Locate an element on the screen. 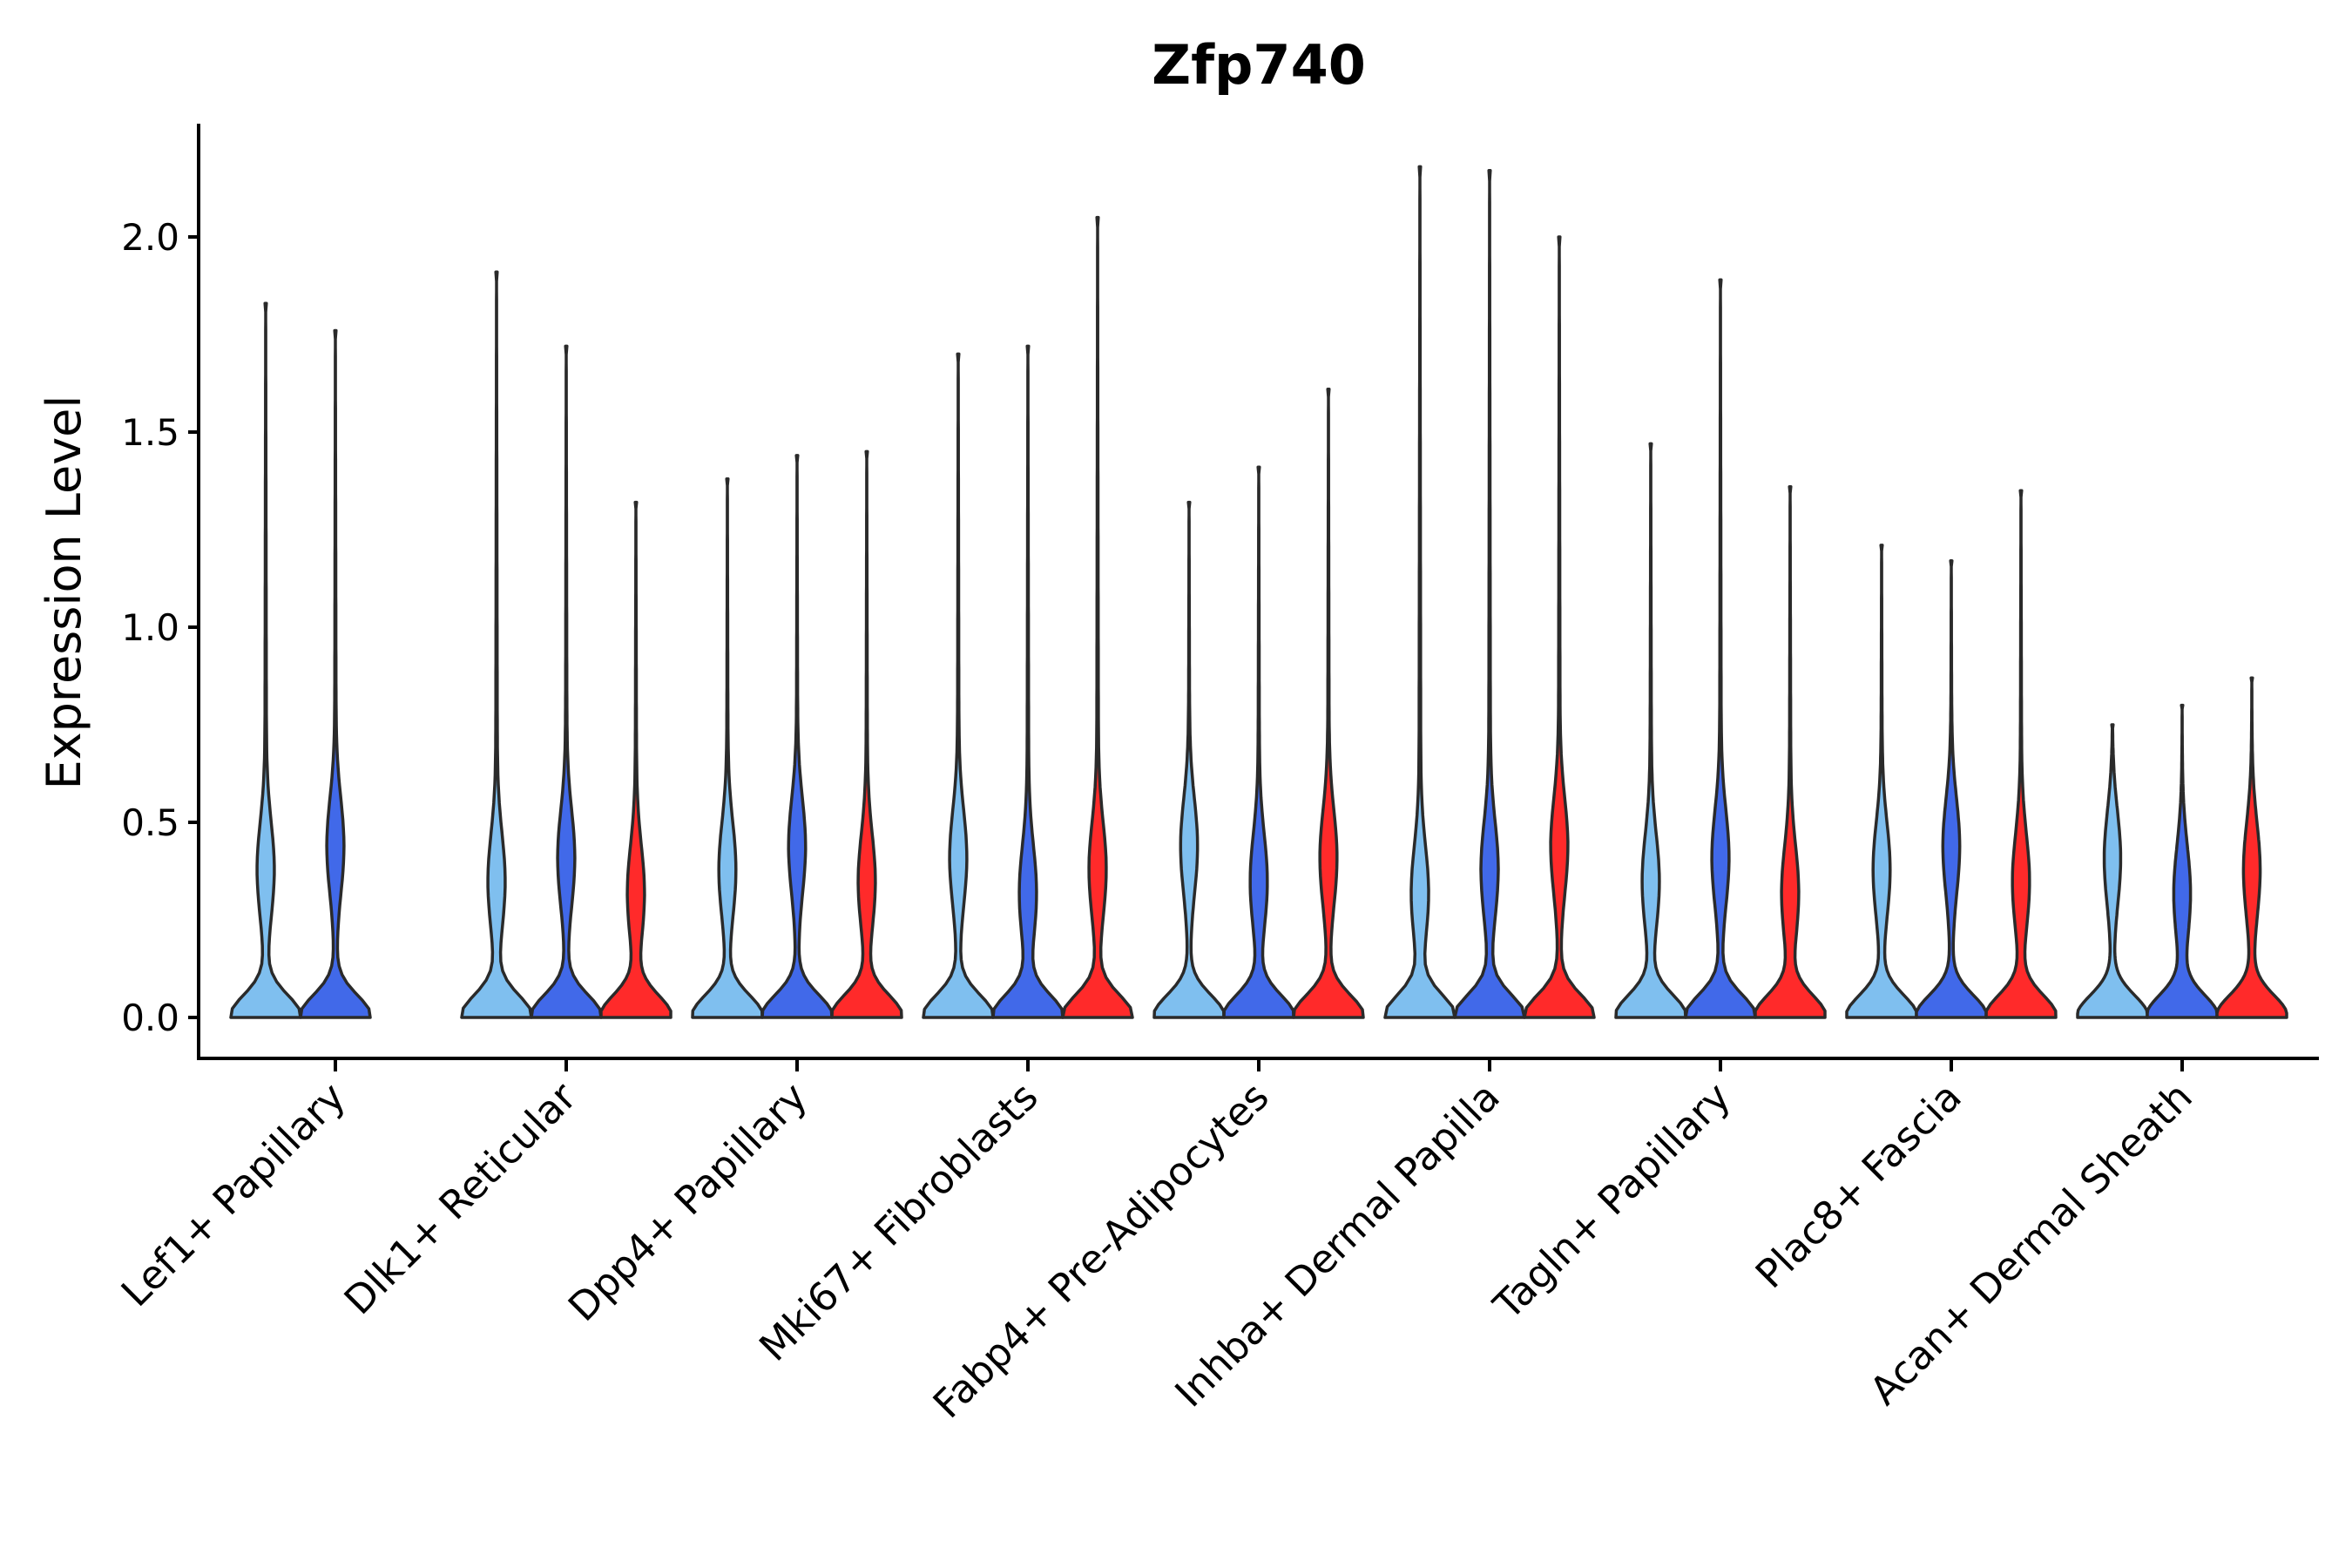 This screenshot has width=2352, height=1568. category-label: Plac8+ Fascia is located at coordinates (1859, 1185).